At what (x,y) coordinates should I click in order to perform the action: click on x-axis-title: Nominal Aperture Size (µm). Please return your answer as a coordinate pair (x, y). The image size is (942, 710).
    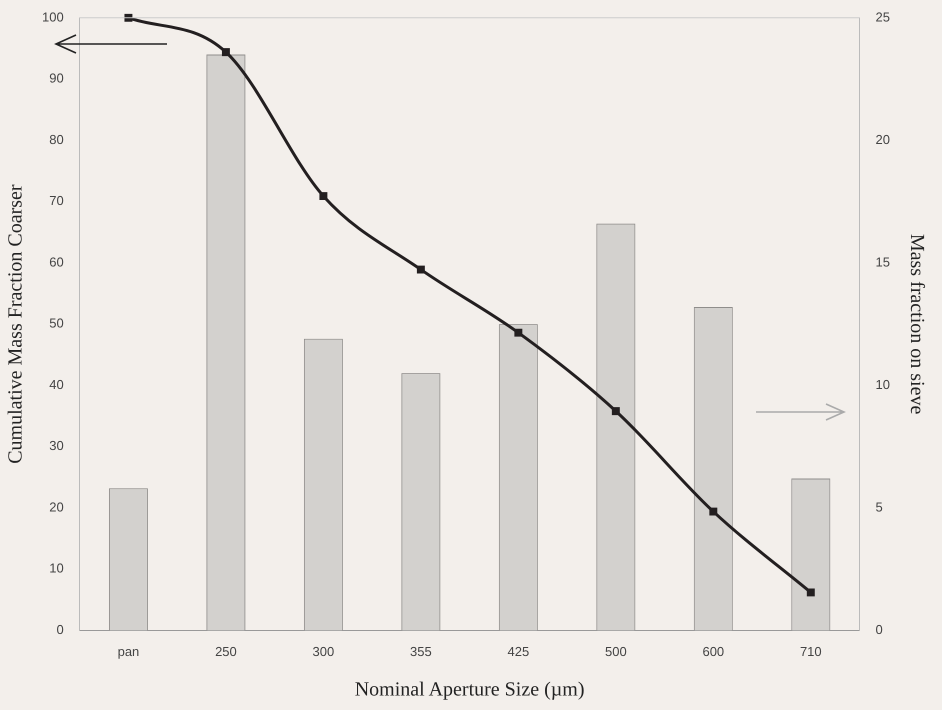
    Looking at the image, I should click on (469, 689).